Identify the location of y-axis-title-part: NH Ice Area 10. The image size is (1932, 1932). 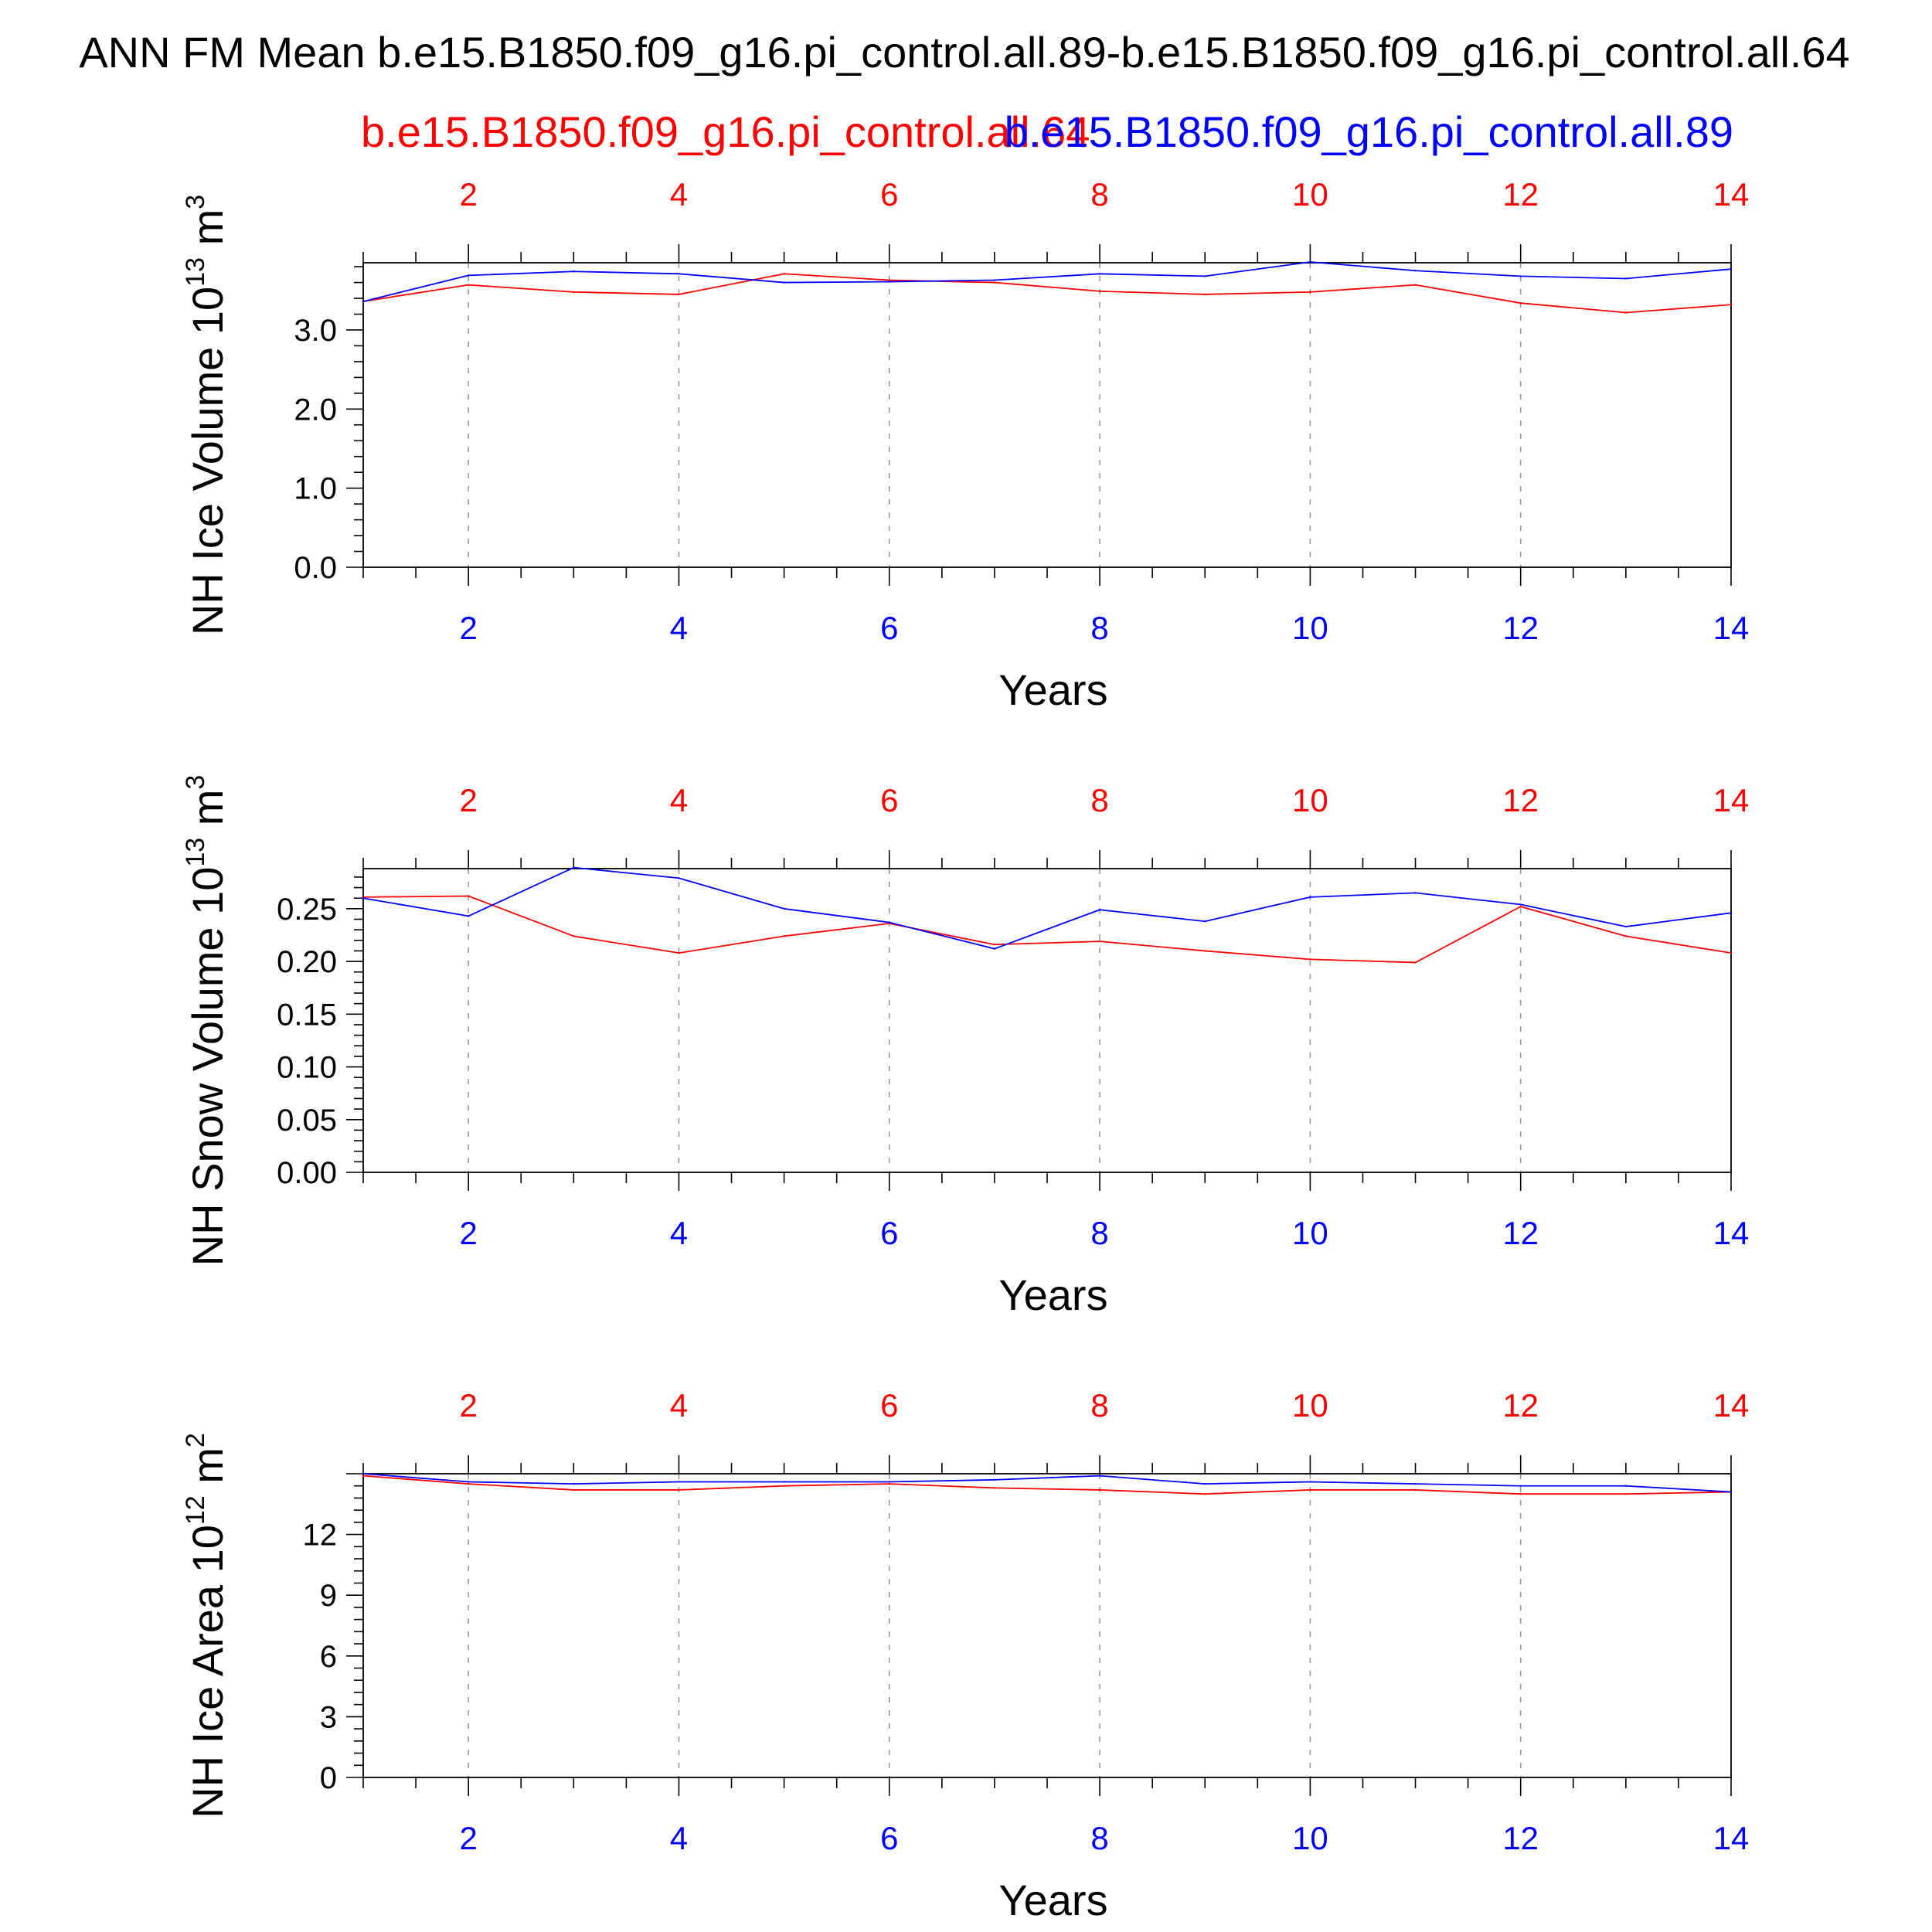
(207, 1671).